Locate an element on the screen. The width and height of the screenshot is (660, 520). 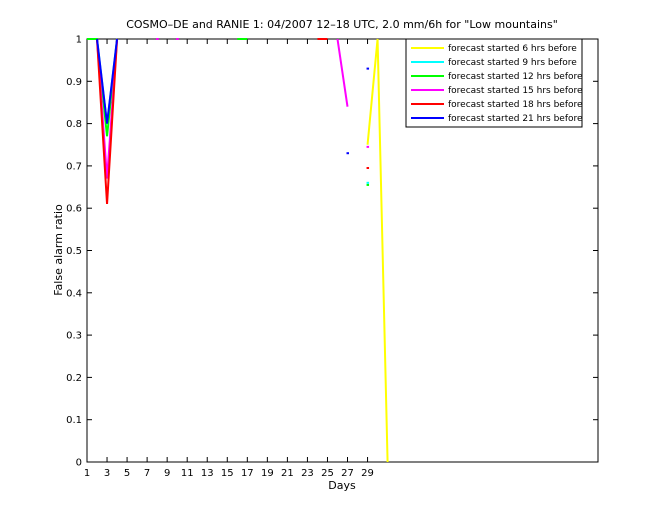
x-tick-label: 27 is located at coordinates (347, 473).